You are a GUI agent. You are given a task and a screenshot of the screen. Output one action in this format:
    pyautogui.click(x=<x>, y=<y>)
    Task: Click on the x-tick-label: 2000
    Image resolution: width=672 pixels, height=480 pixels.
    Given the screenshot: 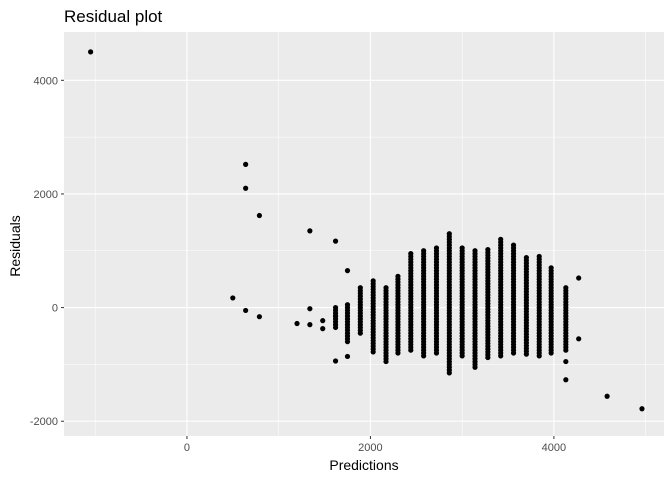 What is the action you would take?
    pyautogui.click(x=370, y=448)
    